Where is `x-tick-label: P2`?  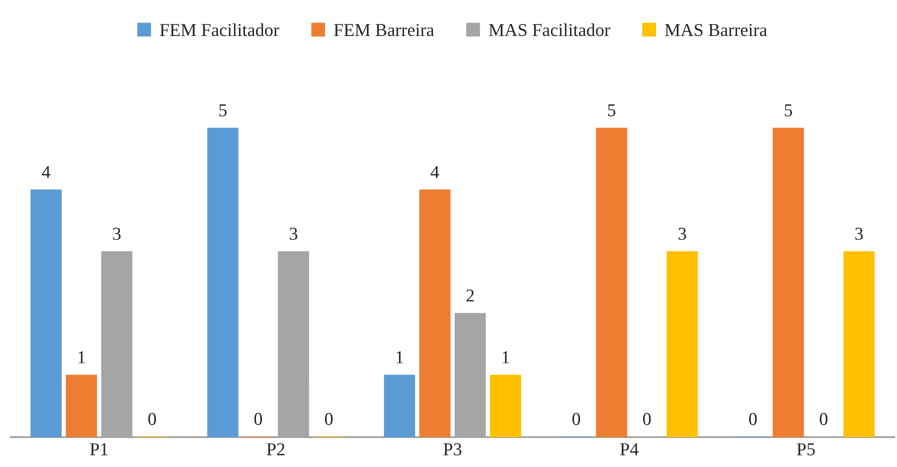
x-tick-label: P2 is located at coordinates (275, 449).